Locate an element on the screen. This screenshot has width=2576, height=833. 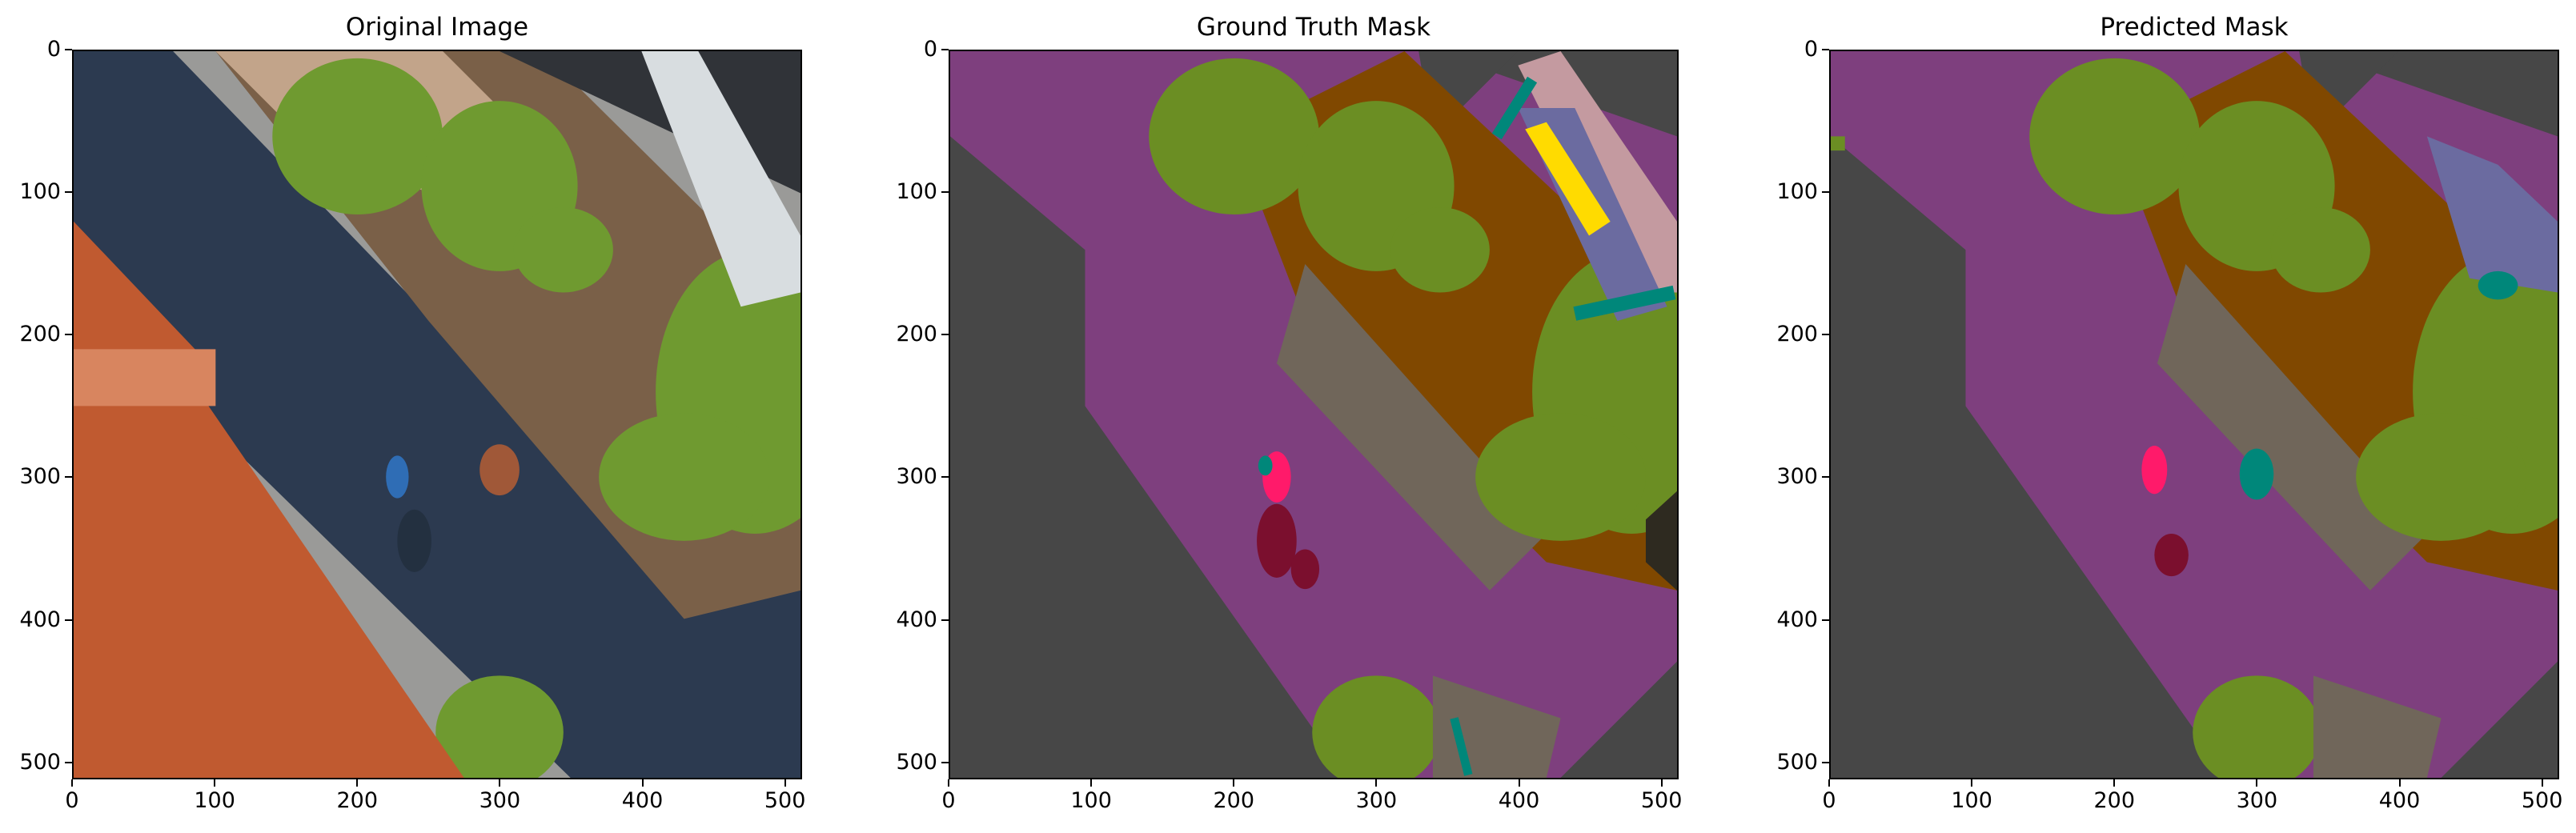
water-strip-bottom is located at coordinates (1461, 746).